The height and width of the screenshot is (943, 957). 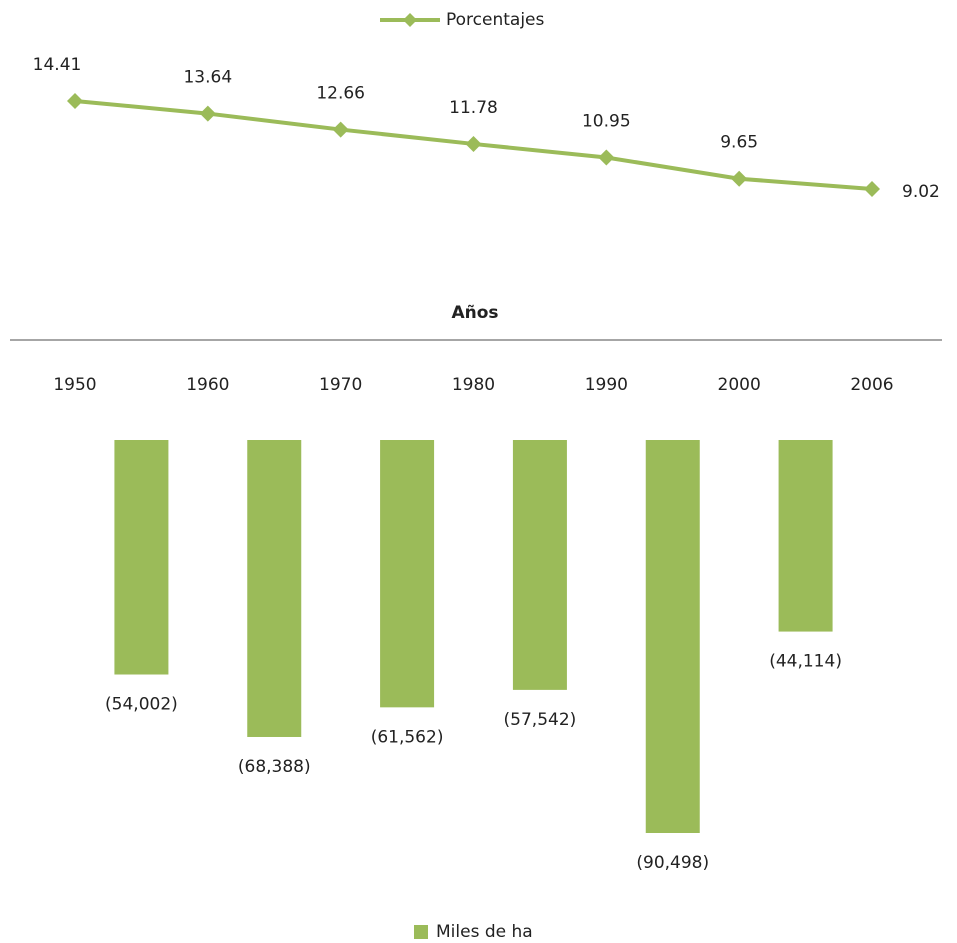 I want to click on data-label: (54,002), so click(x=141, y=705).